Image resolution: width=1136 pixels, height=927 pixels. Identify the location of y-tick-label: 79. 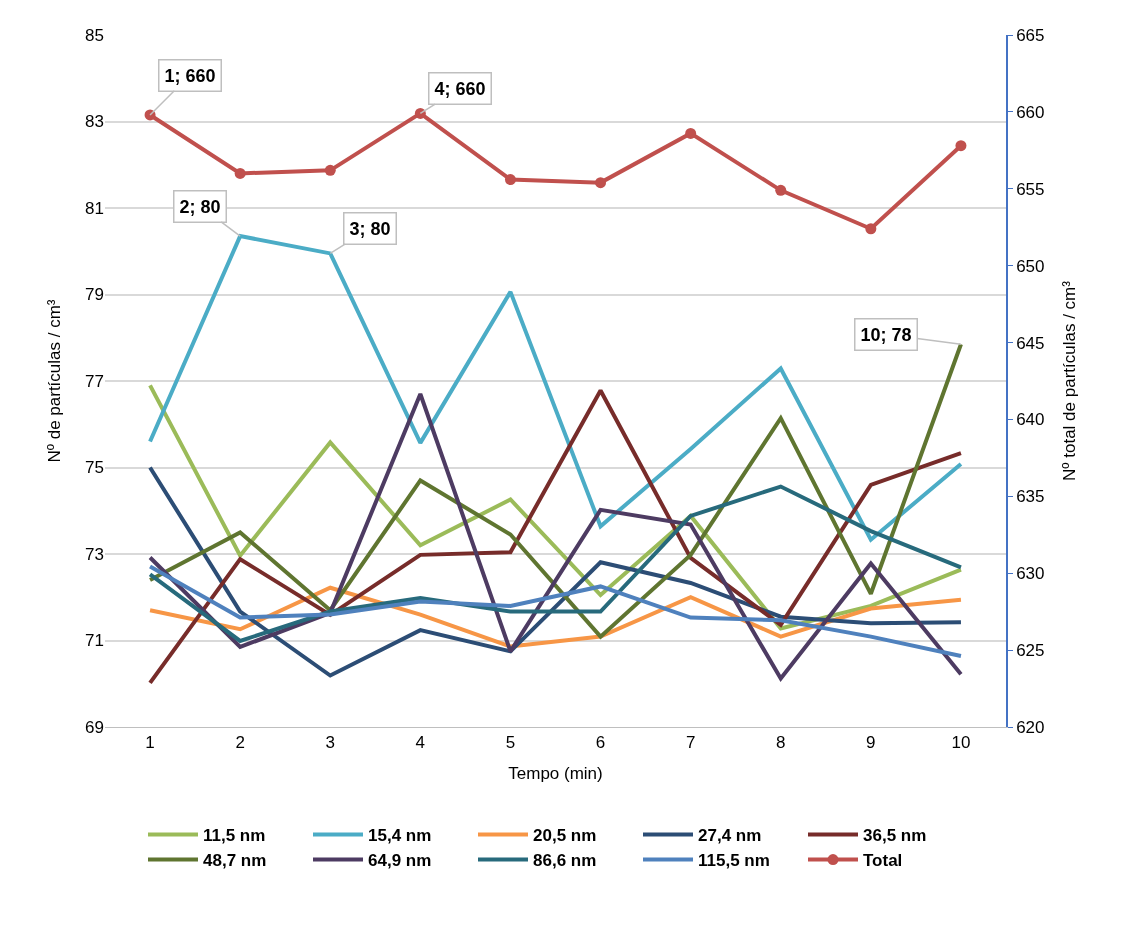
(94, 295).